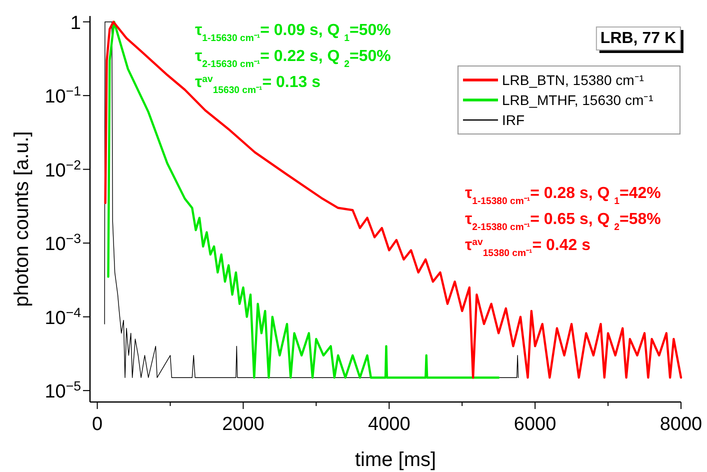  I want to click on y-tick-label: 10$^{−1}$, so click(62, 95).